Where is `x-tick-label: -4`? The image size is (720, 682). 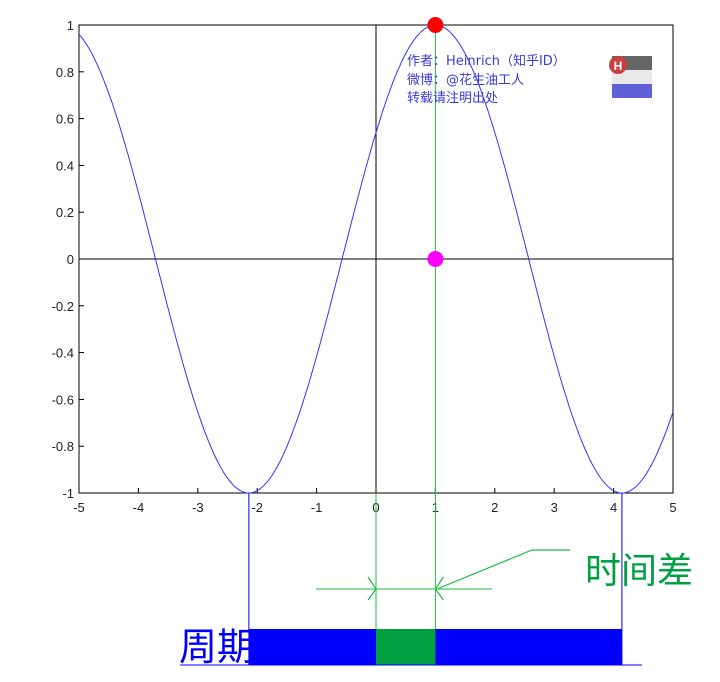
x-tick-label: -4 is located at coordinates (139, 507).